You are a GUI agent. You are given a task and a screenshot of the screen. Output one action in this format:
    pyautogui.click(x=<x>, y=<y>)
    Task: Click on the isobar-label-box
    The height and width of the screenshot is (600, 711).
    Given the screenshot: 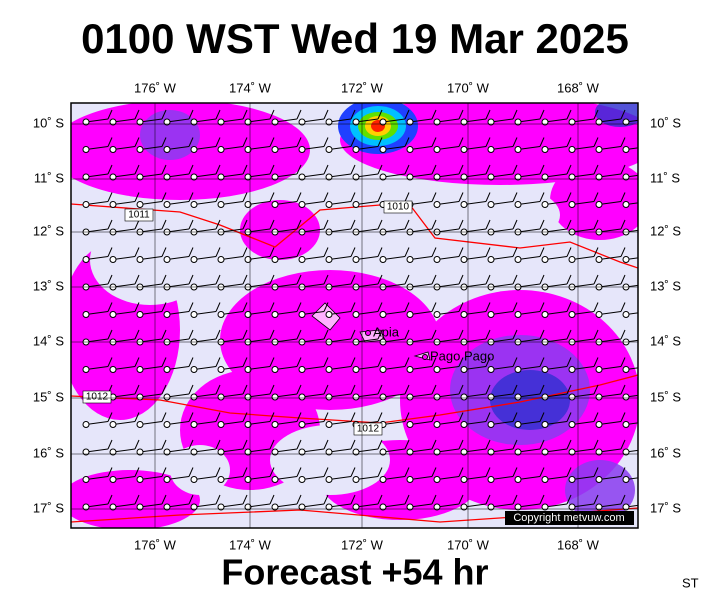 What is the action you would take?
    pyautogui.click(x=139, y=215)
    